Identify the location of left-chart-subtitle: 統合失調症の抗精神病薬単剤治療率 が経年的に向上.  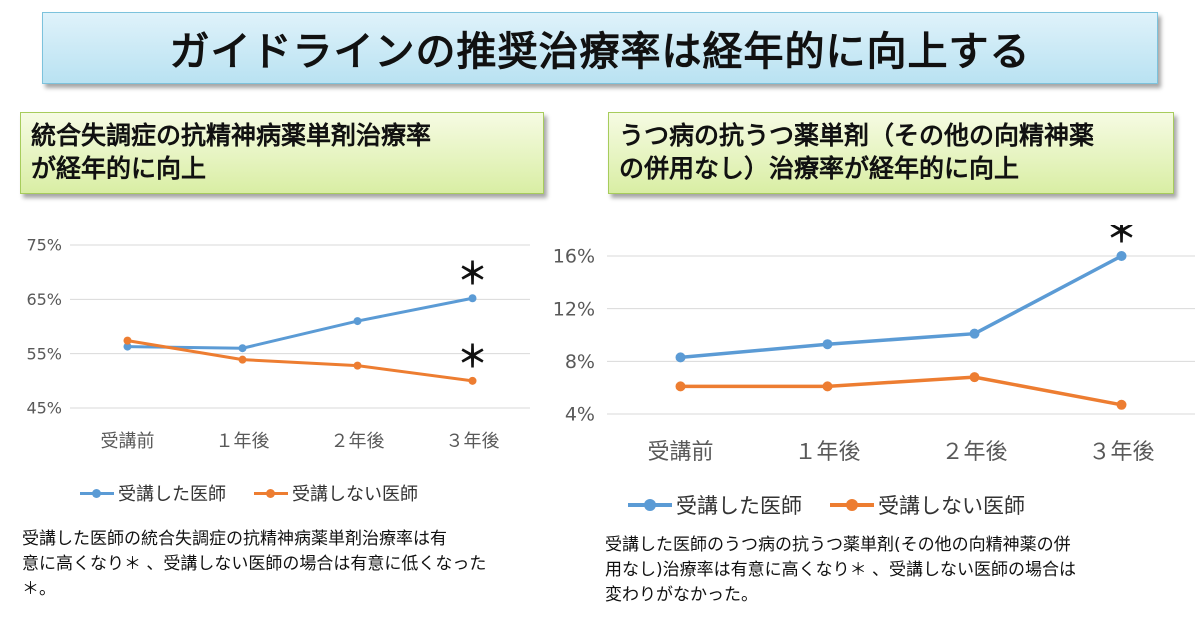
(282, 153).